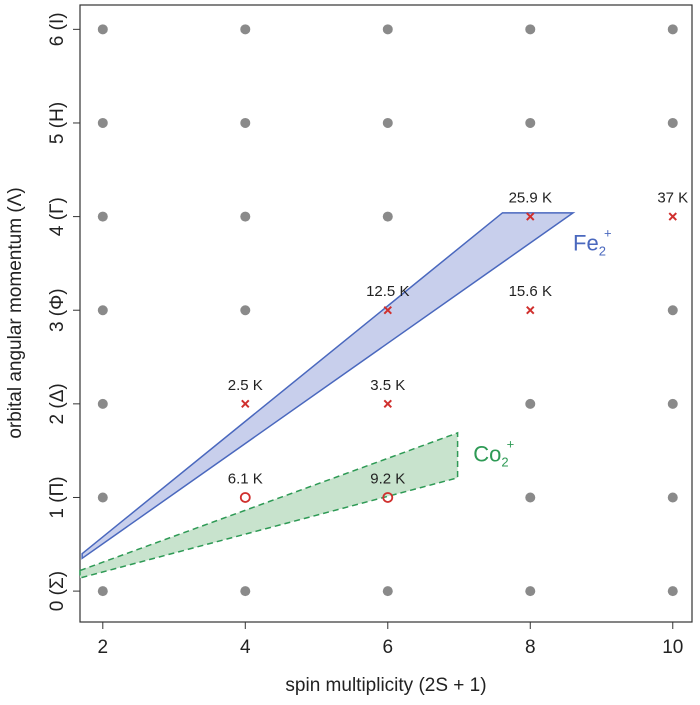 The height and width of the screenshot is (705, 700). Describe the element at coordinates (672, 198) in the screenshot. I see `point-label: 37 K` at that location.